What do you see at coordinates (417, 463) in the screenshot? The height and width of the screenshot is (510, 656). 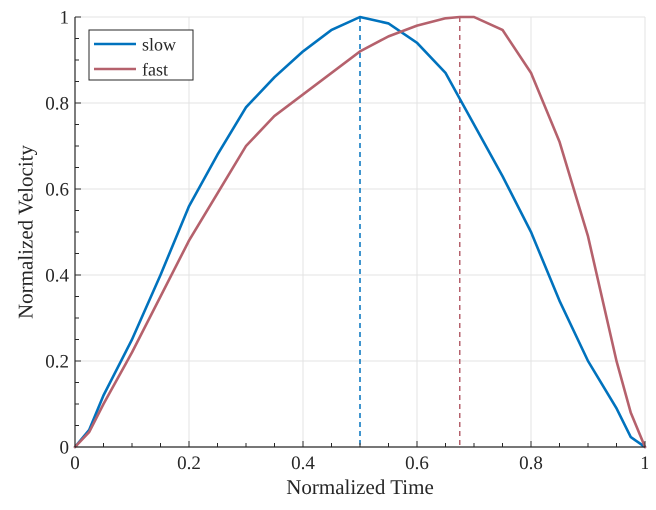 I see `x-tick-label: 0.6` at bounding box center [417, 463].